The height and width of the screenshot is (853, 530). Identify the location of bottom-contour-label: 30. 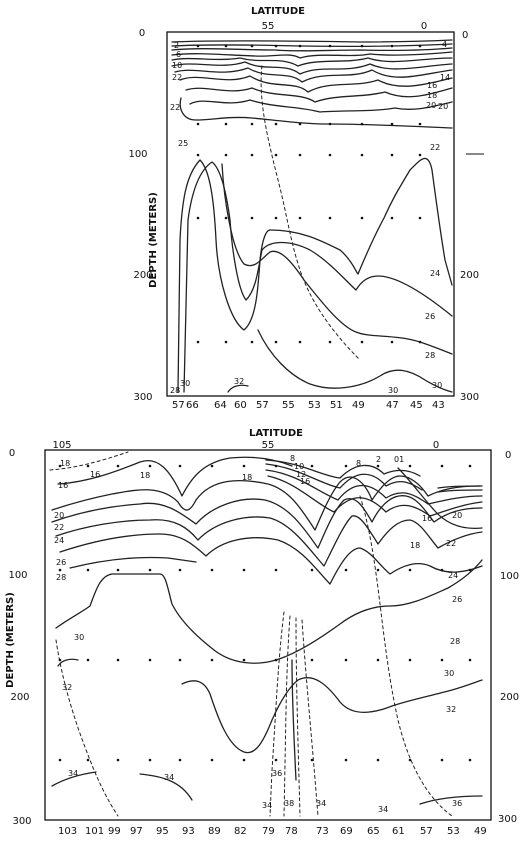
(449, 673).